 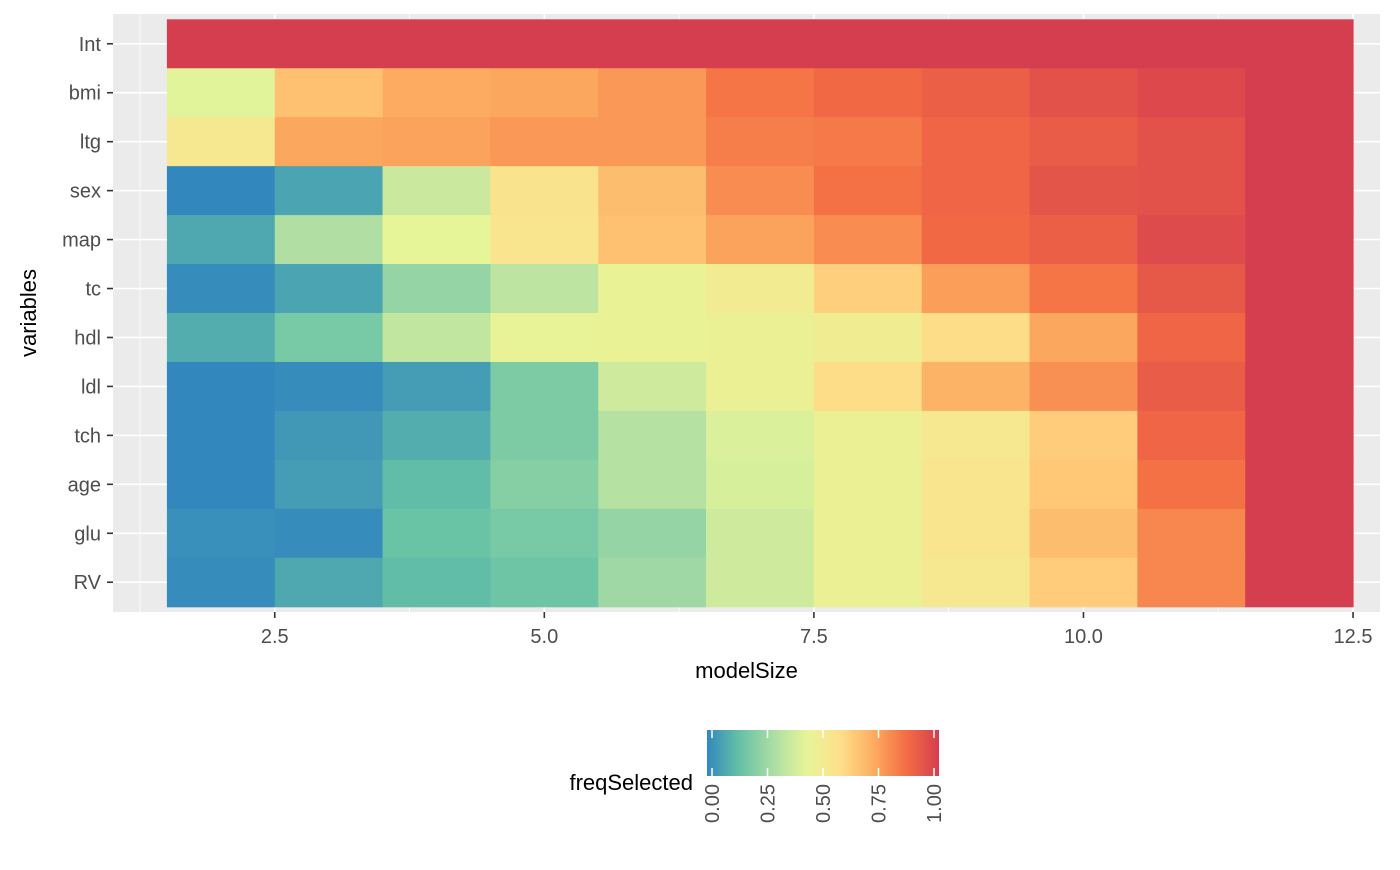 I want to click on legend-ticks: 0.00 0.25 0.50 0.75 1.00, so click(x=824, y=776).